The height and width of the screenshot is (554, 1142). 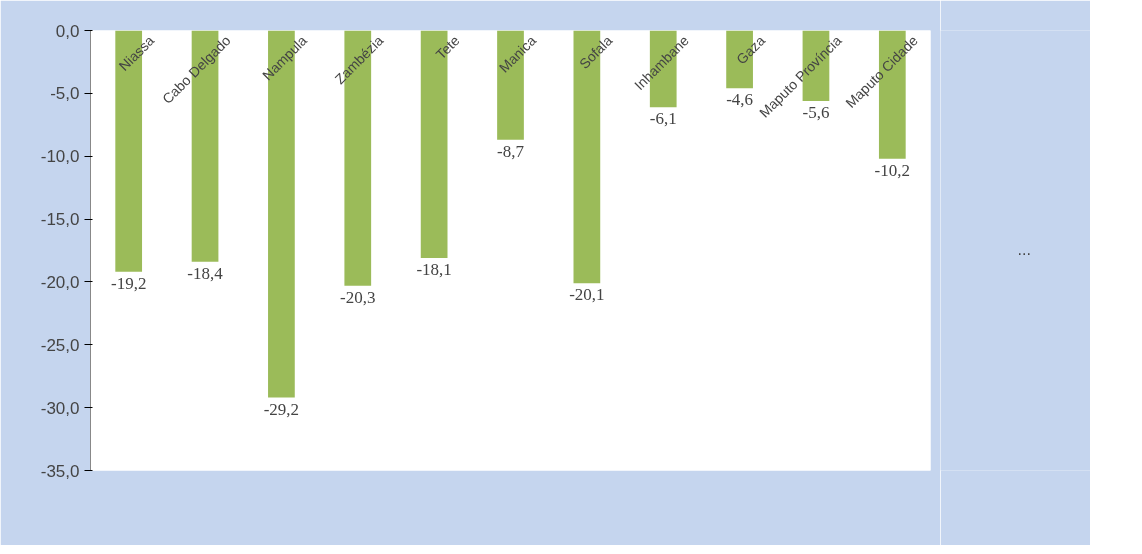 I want to click on y-tick-label: -30,0, so click(x=60, y=408).